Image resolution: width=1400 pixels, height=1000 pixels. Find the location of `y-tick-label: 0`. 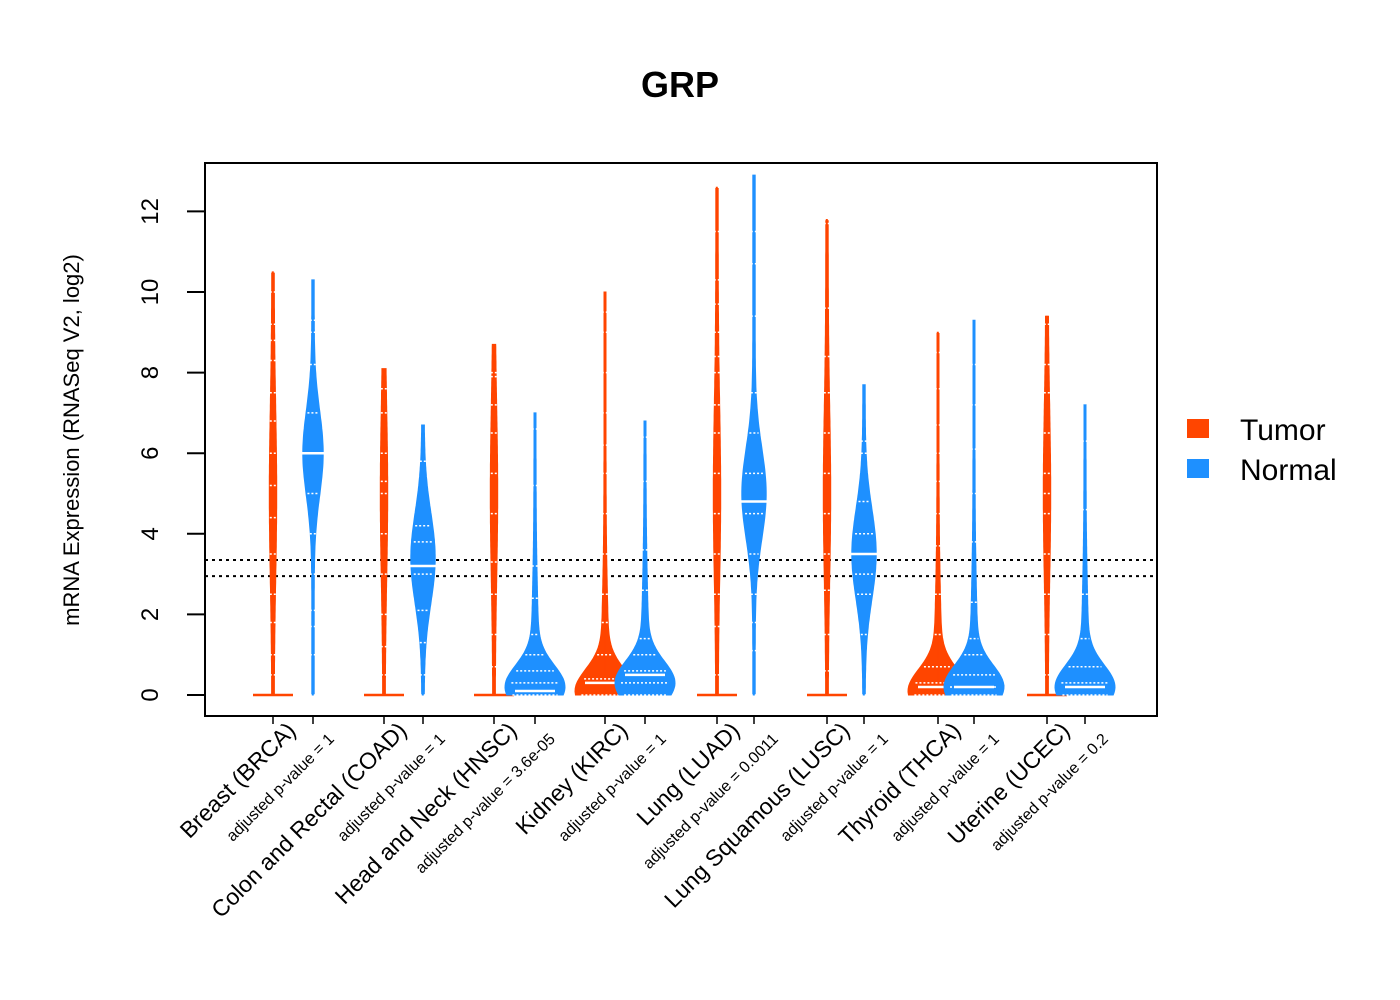

y-tick-label: 0 is located at coordinates (150, 694).